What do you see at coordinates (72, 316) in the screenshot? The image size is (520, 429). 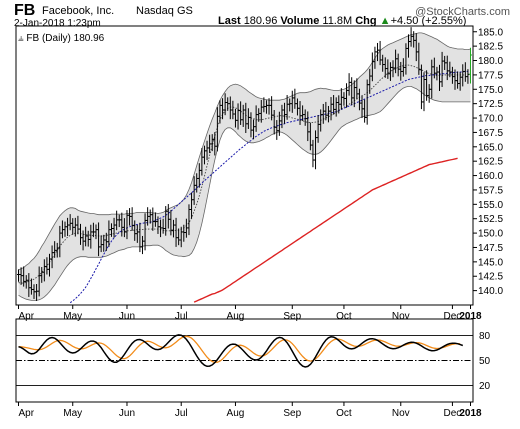 I see `price-x-tick-label: May` at bounding box center [72, 316].